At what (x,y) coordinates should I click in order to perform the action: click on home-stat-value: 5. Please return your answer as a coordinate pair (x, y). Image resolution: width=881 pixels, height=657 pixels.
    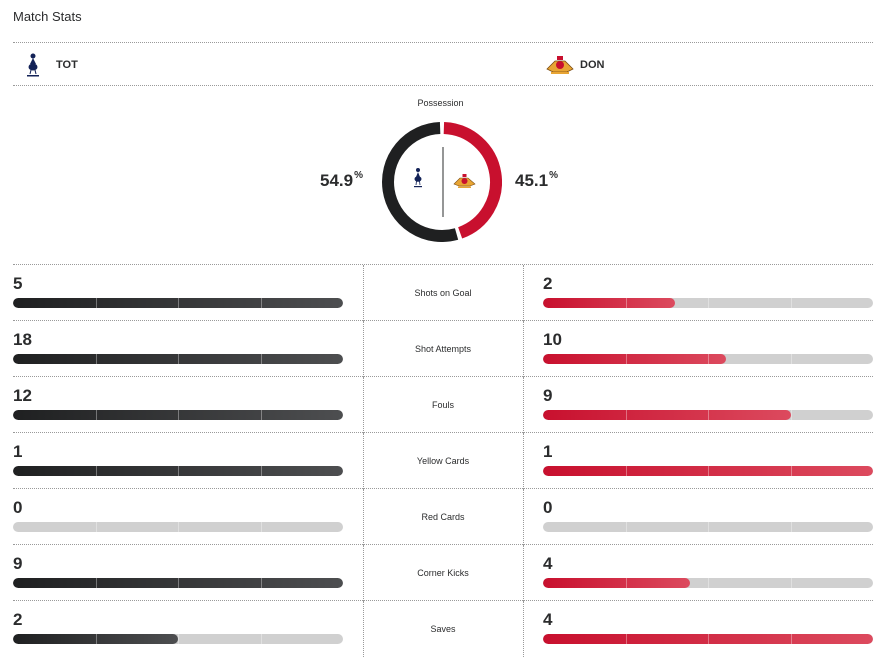
    Looking at the image, I should click on (18, 283).